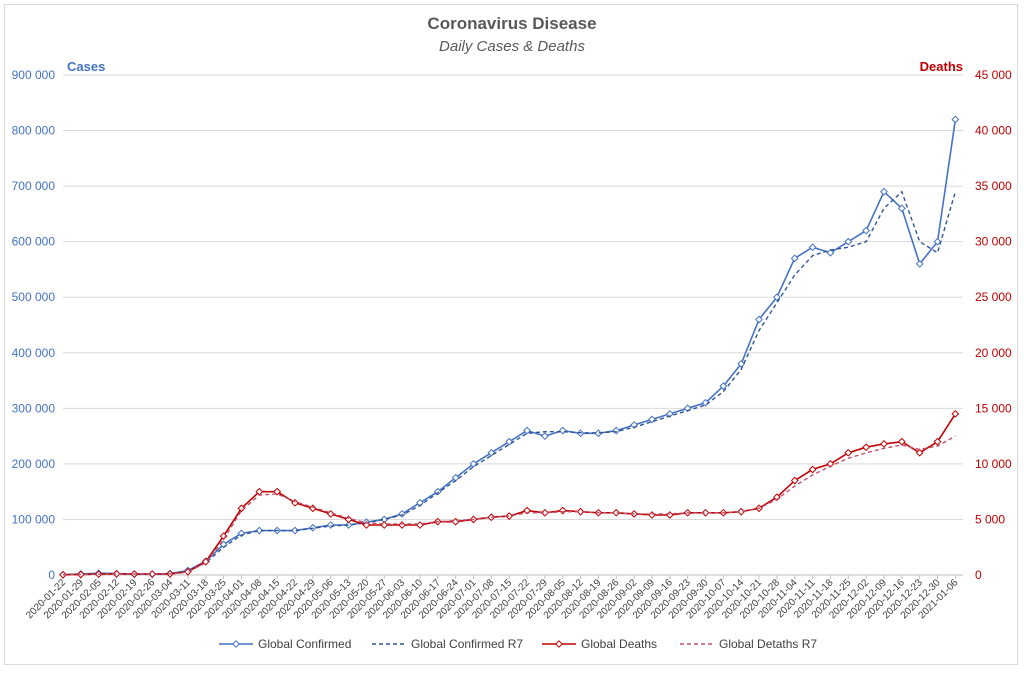  I want to click on y-right-tick-label: 0, so click(978, 575).